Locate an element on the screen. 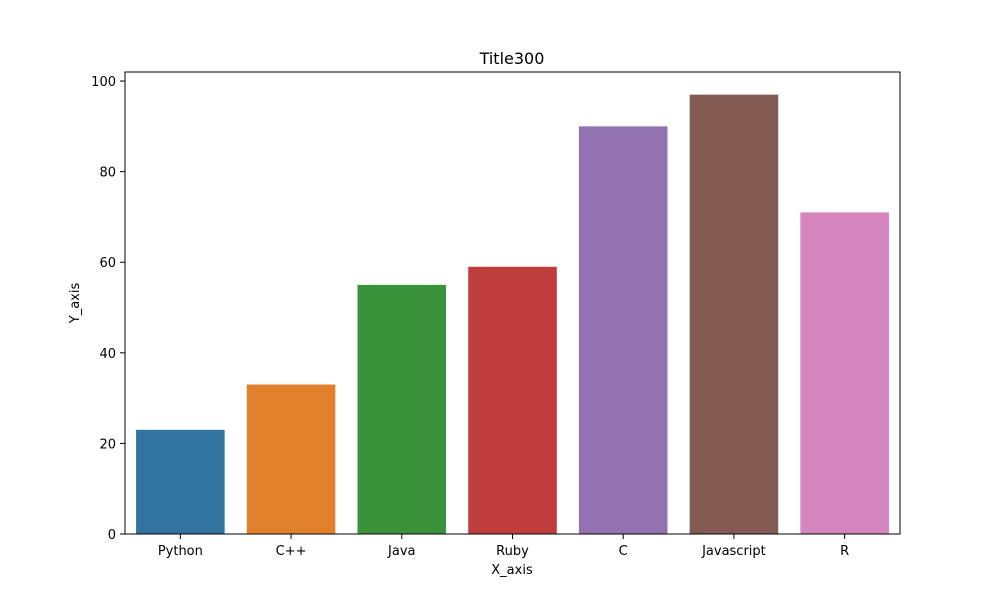 Image resolution: width=1000 pixels, height=600 pixels. y-axis-ticks: 0 20 40 60 80 100 is located at coordinates (108, 309).